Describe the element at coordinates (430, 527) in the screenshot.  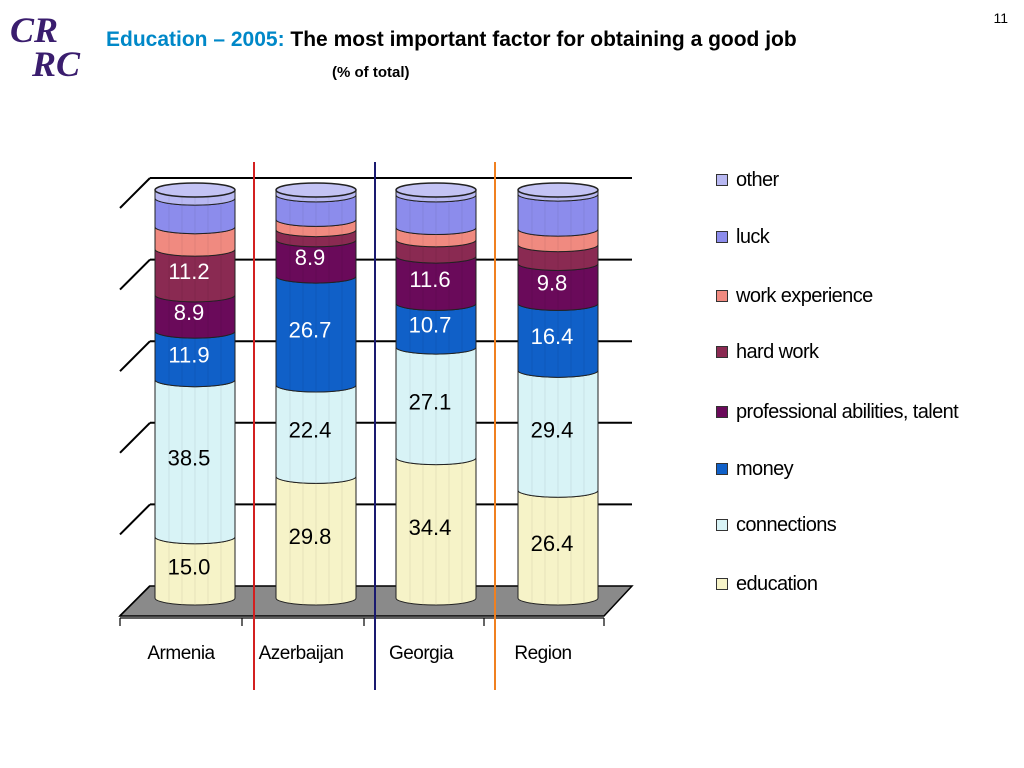
I see `data-label: 34.4` at that location.